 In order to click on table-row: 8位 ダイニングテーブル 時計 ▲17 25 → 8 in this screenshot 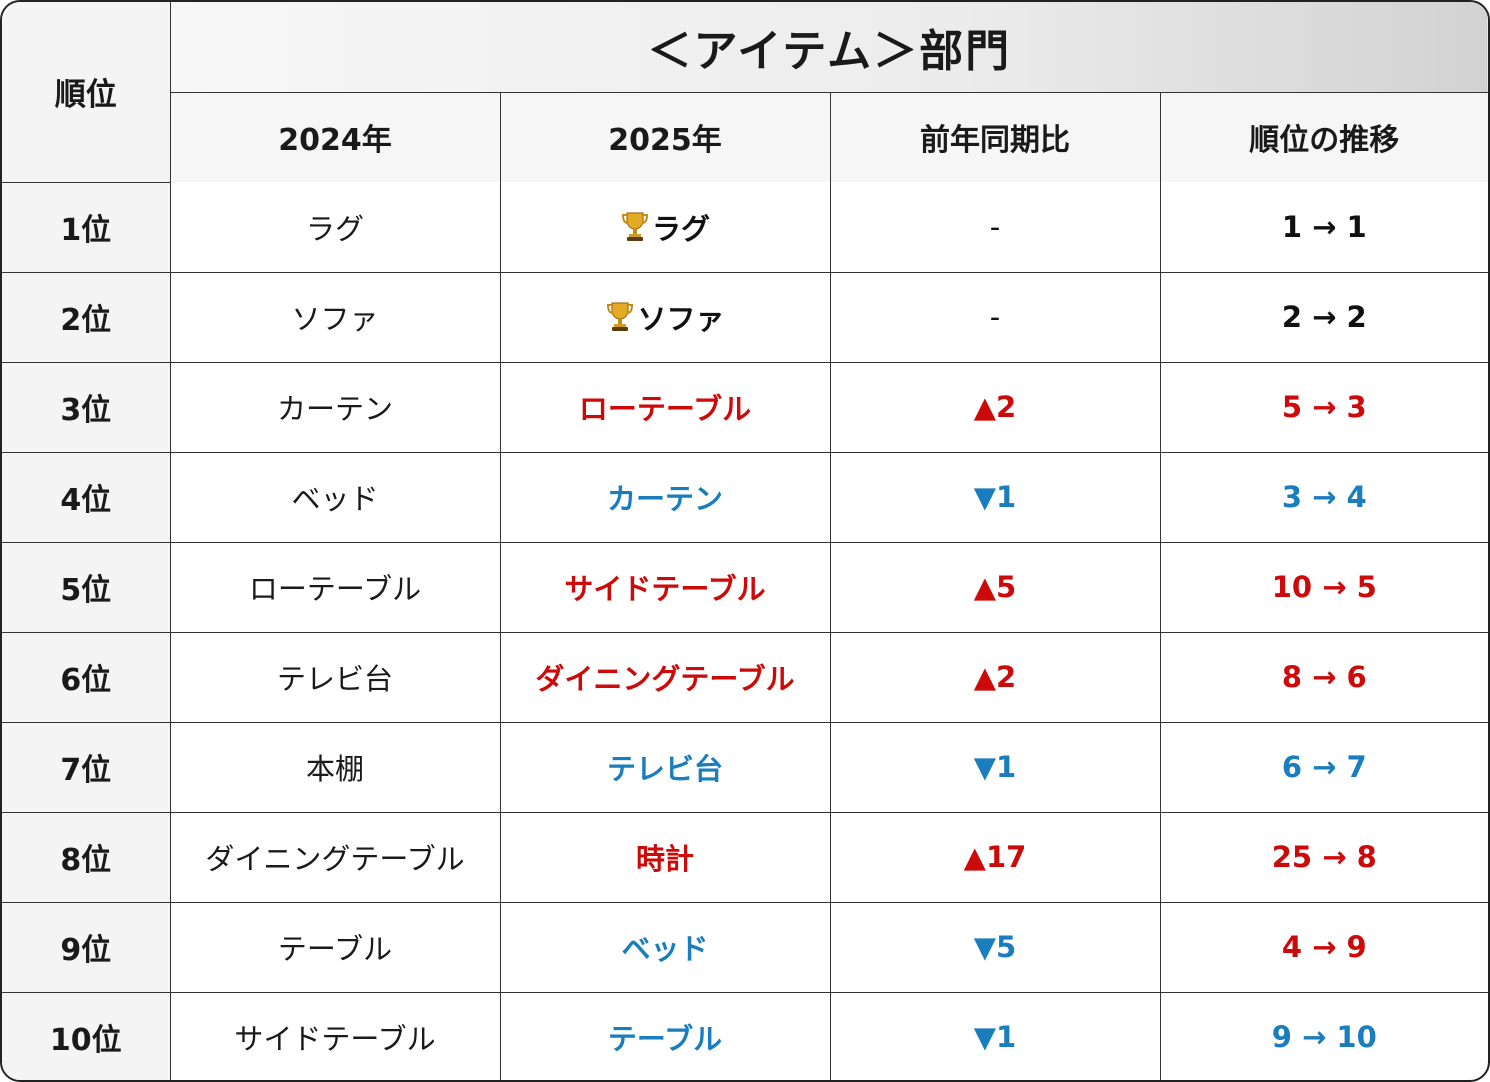, I will do `click(745, 857)`.